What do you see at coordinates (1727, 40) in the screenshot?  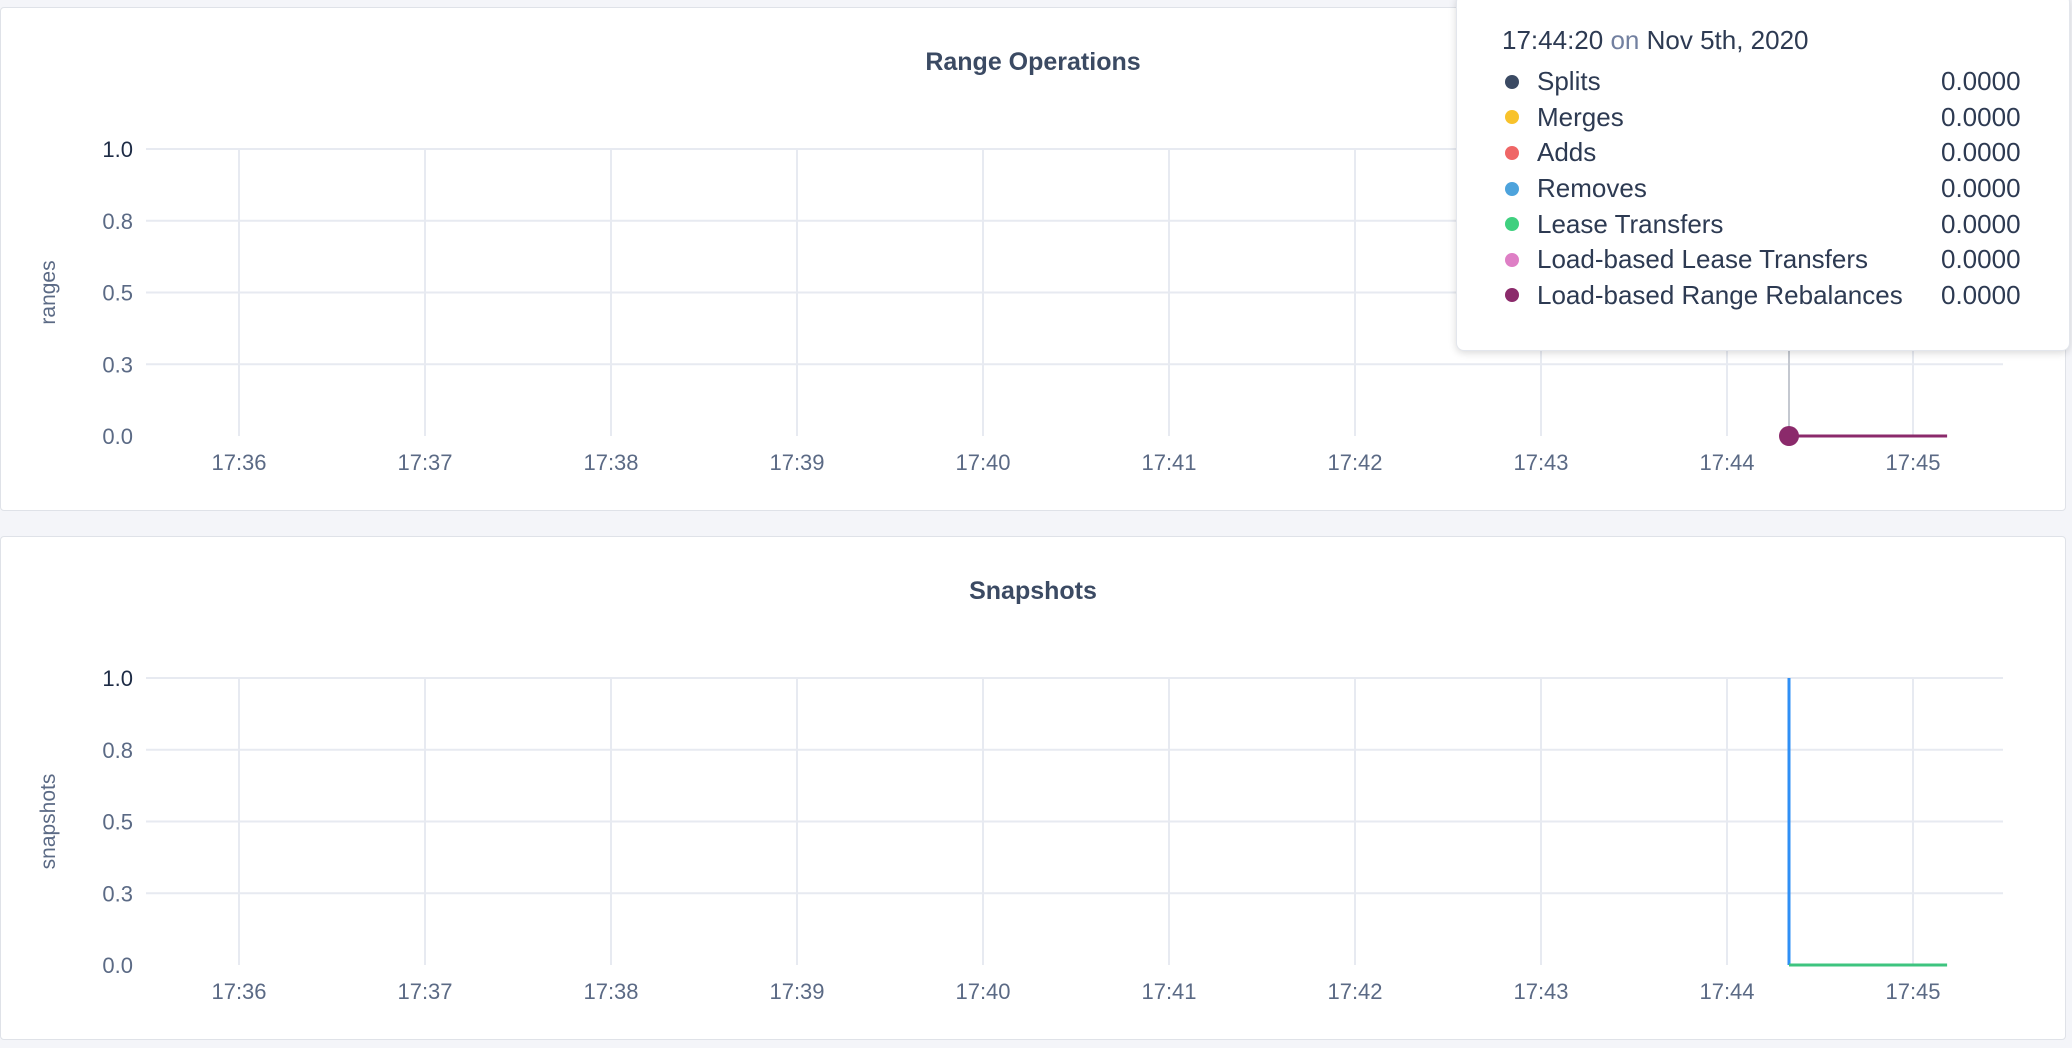 I see `tooltip-date: Nov 5th, 2020` at bounding box center [1727, 40].